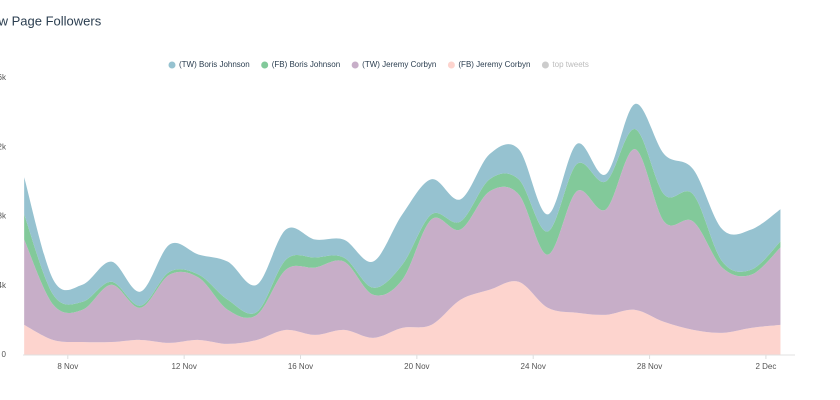 Image resolution: width=840 pixels, height=400 pixels. I want to click on chart-title: New Page Followers, so click(51, 20).